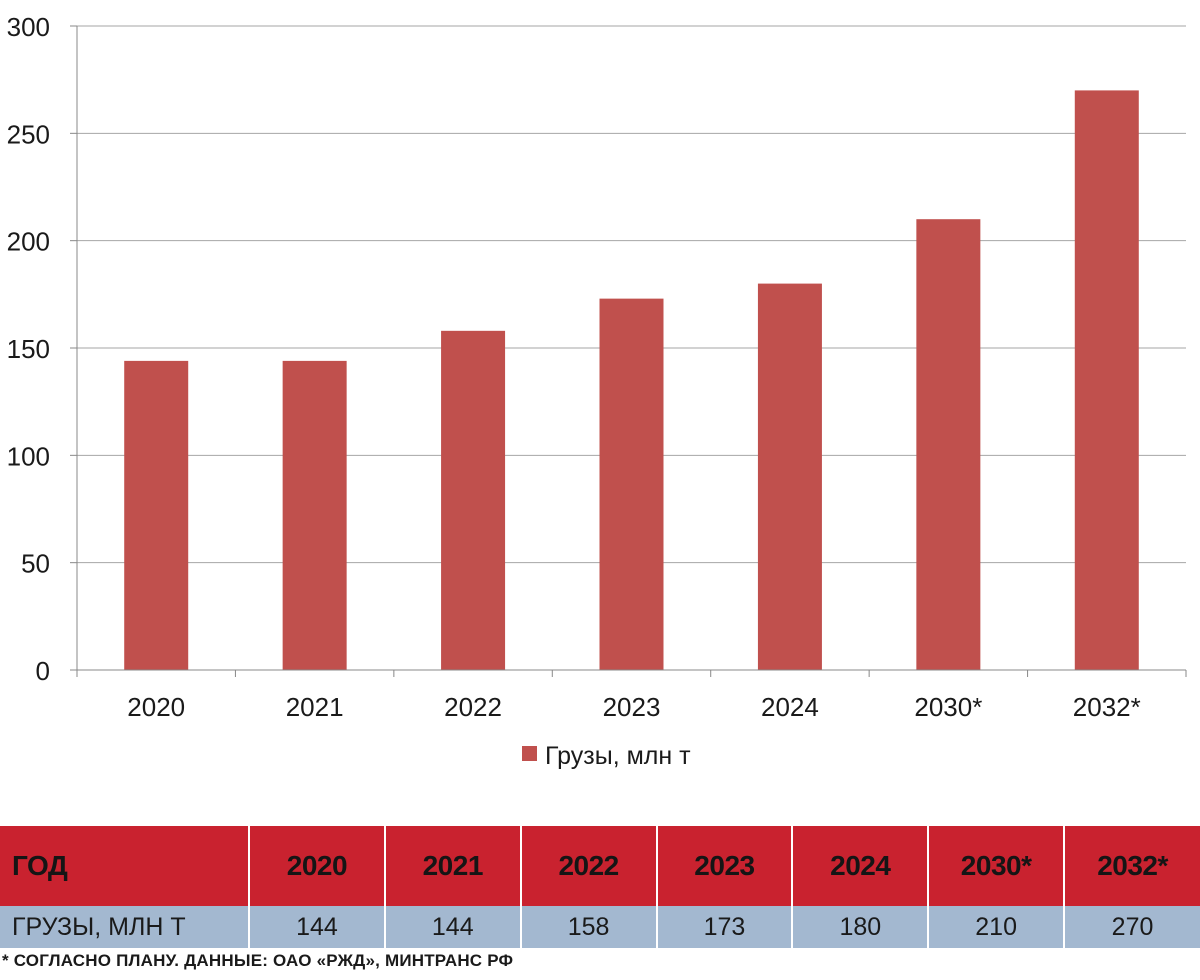  What do you see at coordinates (618, 756) in the screenshot?
I see `legend-label: Грузы, млн т` at bounding box center [618, 756].